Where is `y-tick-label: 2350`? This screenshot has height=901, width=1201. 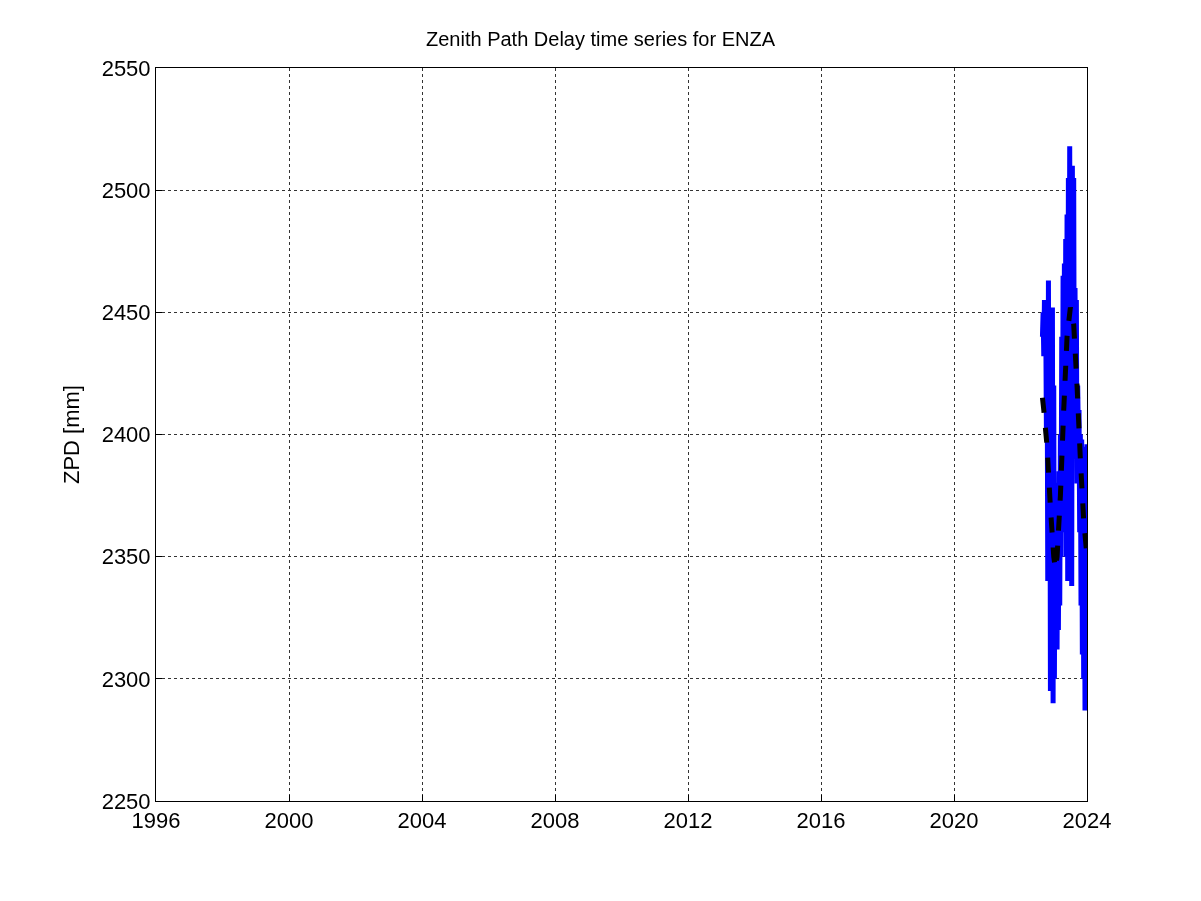 y-tick-label: 2350 is located at coordinates (126, 557).